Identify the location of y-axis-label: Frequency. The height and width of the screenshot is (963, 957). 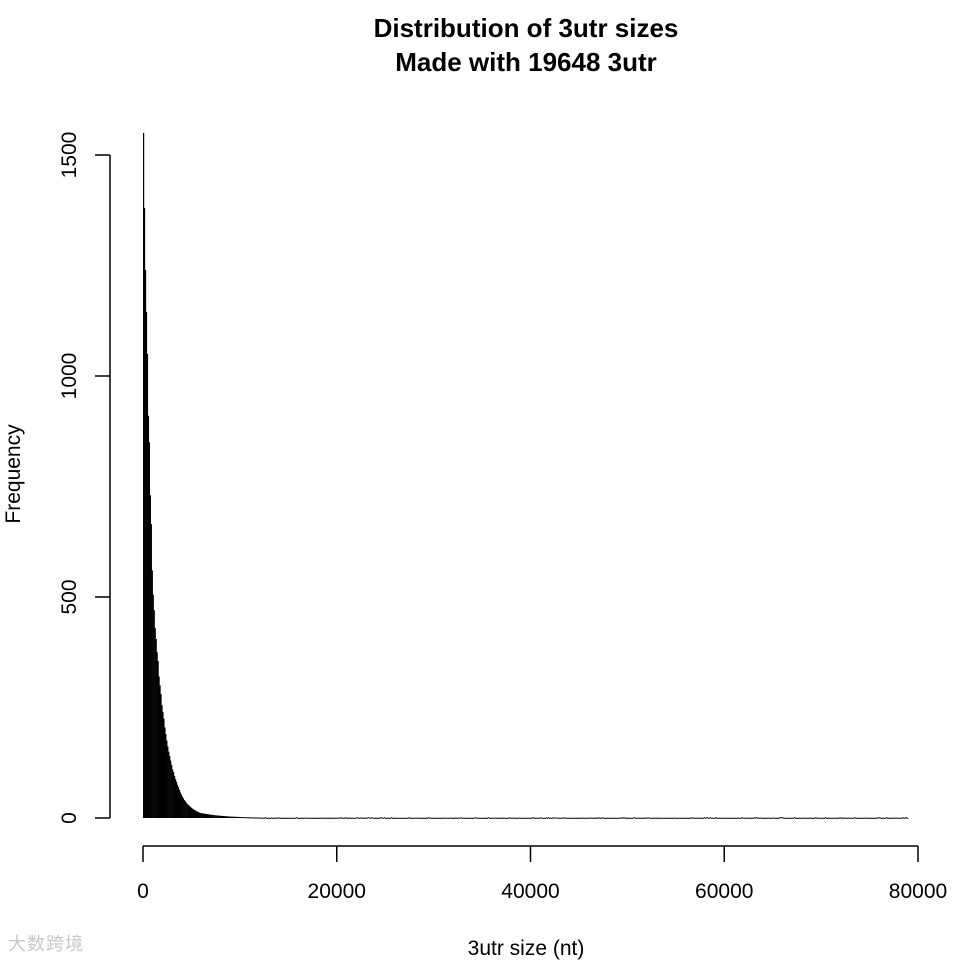
(13, 474).